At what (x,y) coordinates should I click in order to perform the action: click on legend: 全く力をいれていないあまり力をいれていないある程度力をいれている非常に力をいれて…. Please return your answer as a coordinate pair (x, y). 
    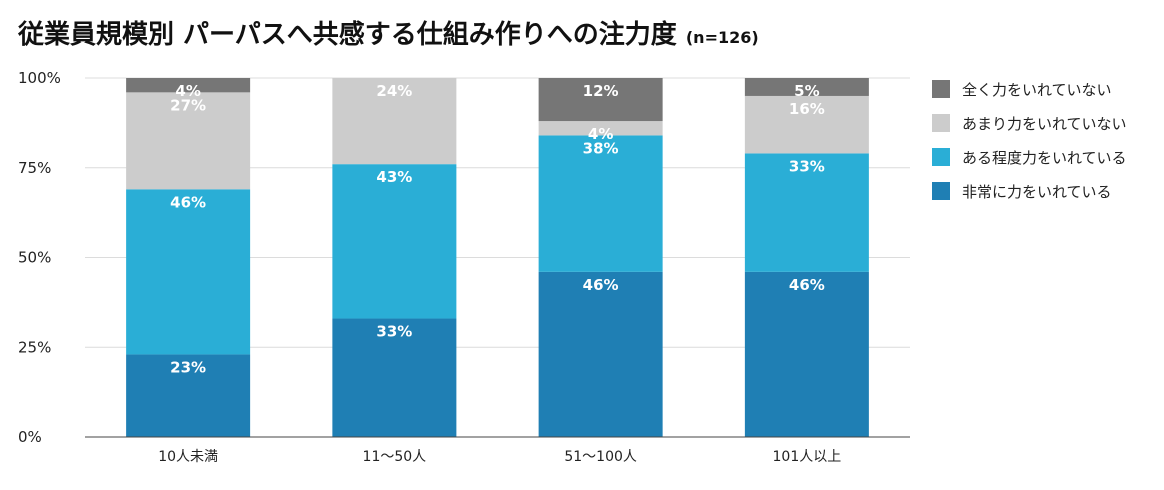
    Looking at the image, I should click on (1029, 140).